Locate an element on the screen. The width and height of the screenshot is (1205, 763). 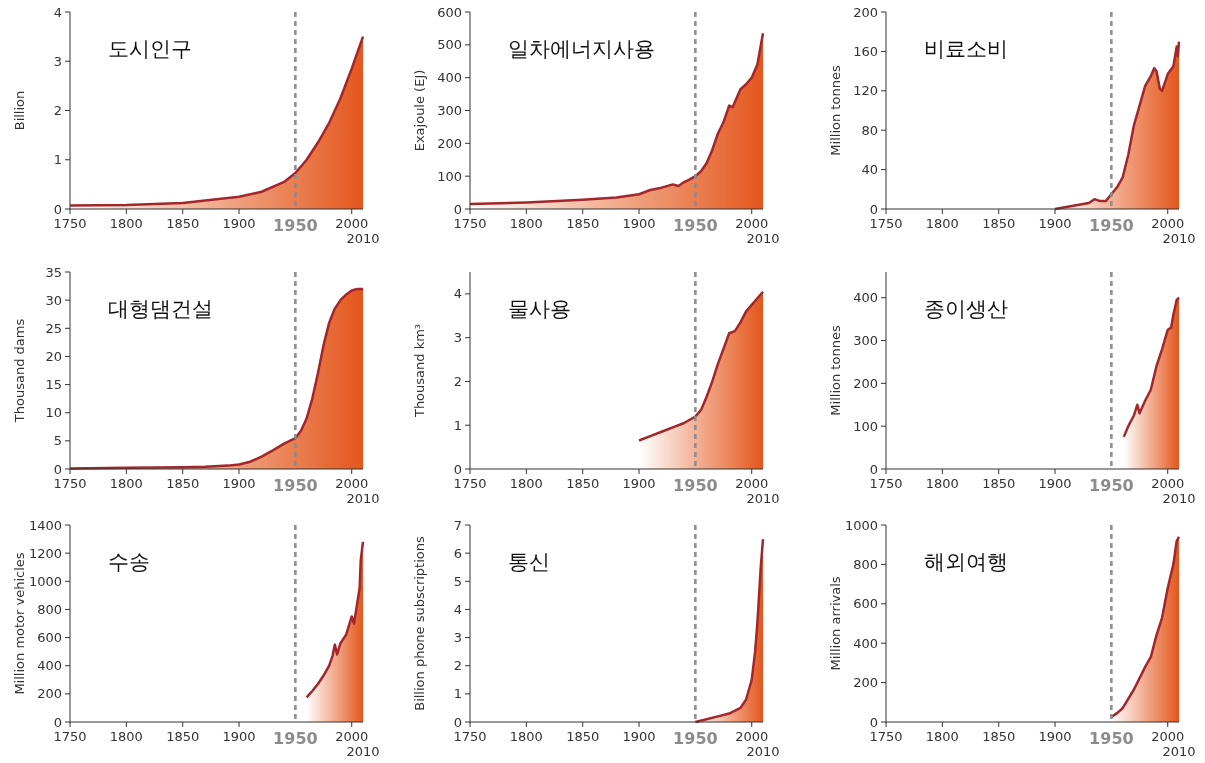
text: 통신 is located at coordinates (529, 562).